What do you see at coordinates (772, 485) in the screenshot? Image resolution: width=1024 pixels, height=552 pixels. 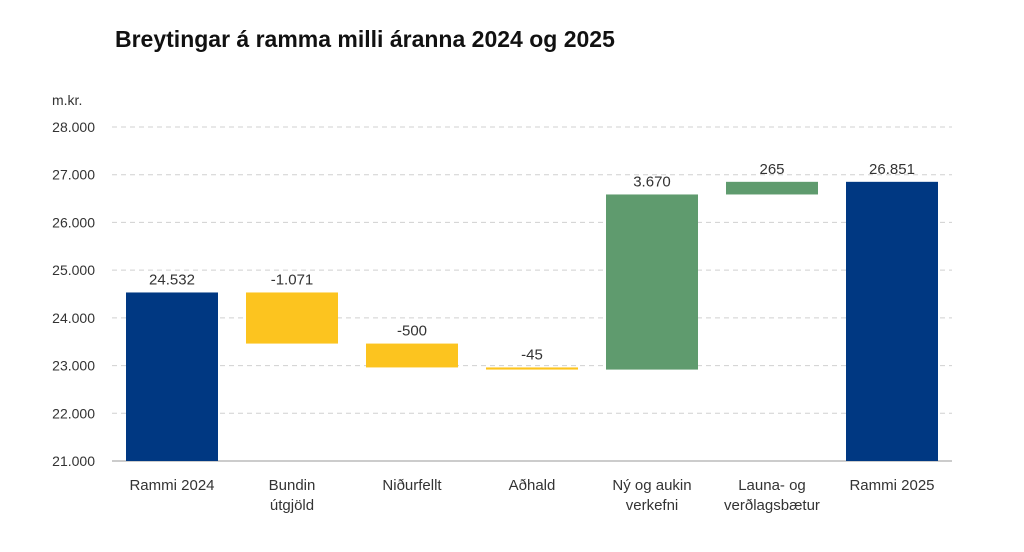 I see `x-category-label: Launa- og` at bounding box center [772, 485].